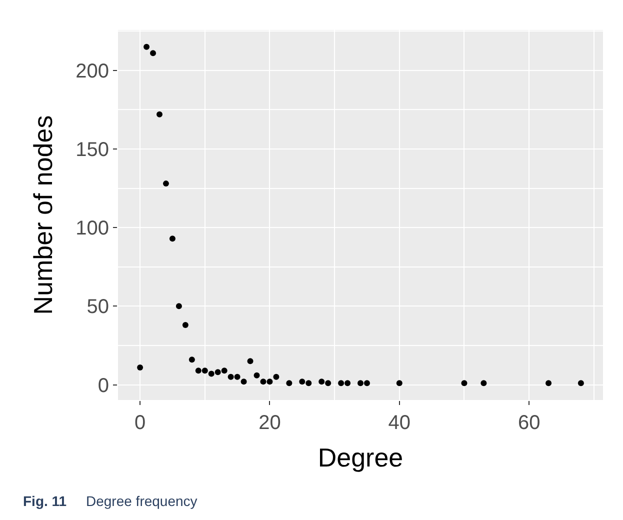 This screenshot has width=623, height=520. What do you see at coordinates (103, 385) in the screenshot?
I see `y-tick-label: 0` at bounding box center [103, 385].